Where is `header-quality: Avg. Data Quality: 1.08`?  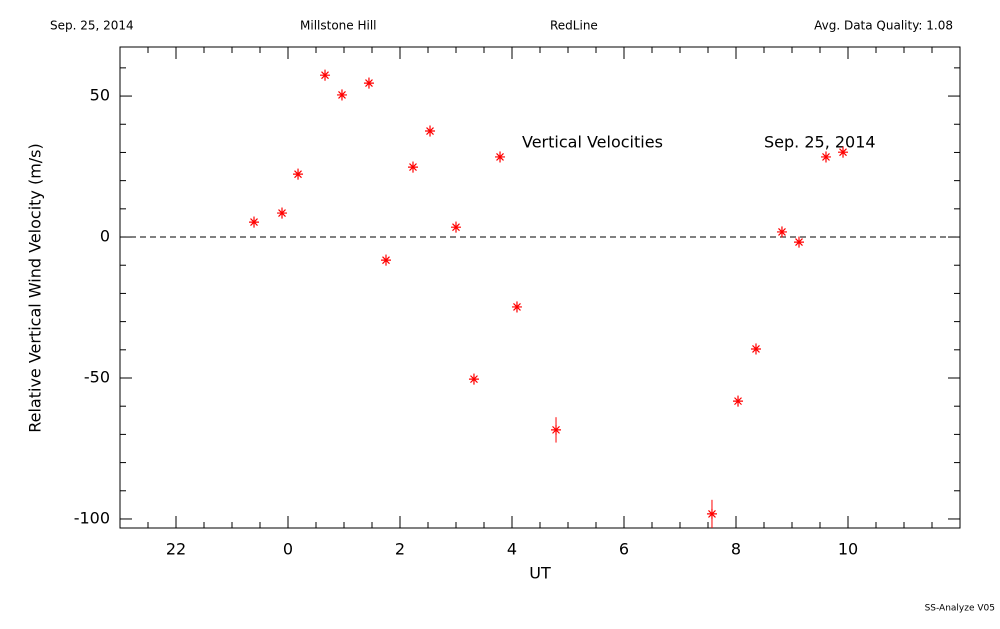 header-quality: Avg. Data Quality: 1.08 is located at coordinates (883, 26).